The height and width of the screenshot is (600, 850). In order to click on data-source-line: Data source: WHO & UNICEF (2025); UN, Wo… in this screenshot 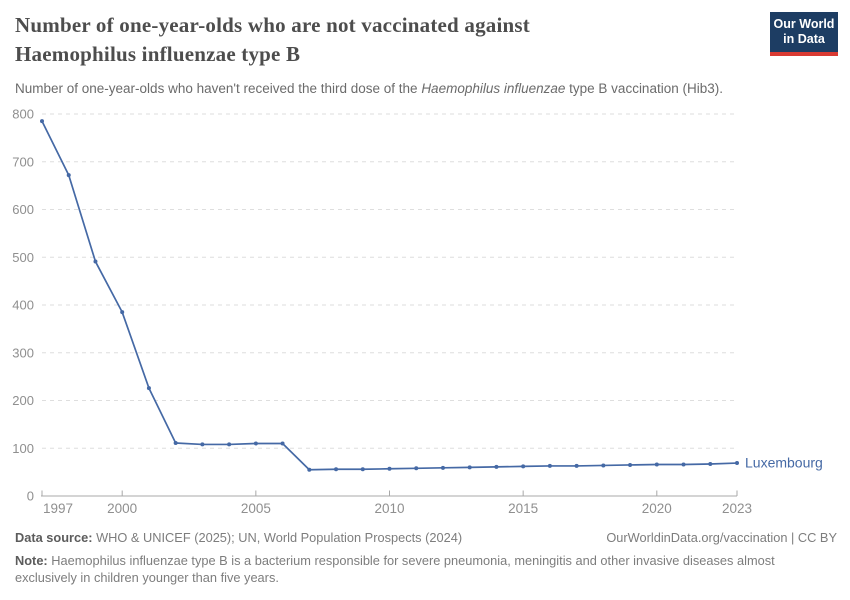, I will do `click(238, 537)`.